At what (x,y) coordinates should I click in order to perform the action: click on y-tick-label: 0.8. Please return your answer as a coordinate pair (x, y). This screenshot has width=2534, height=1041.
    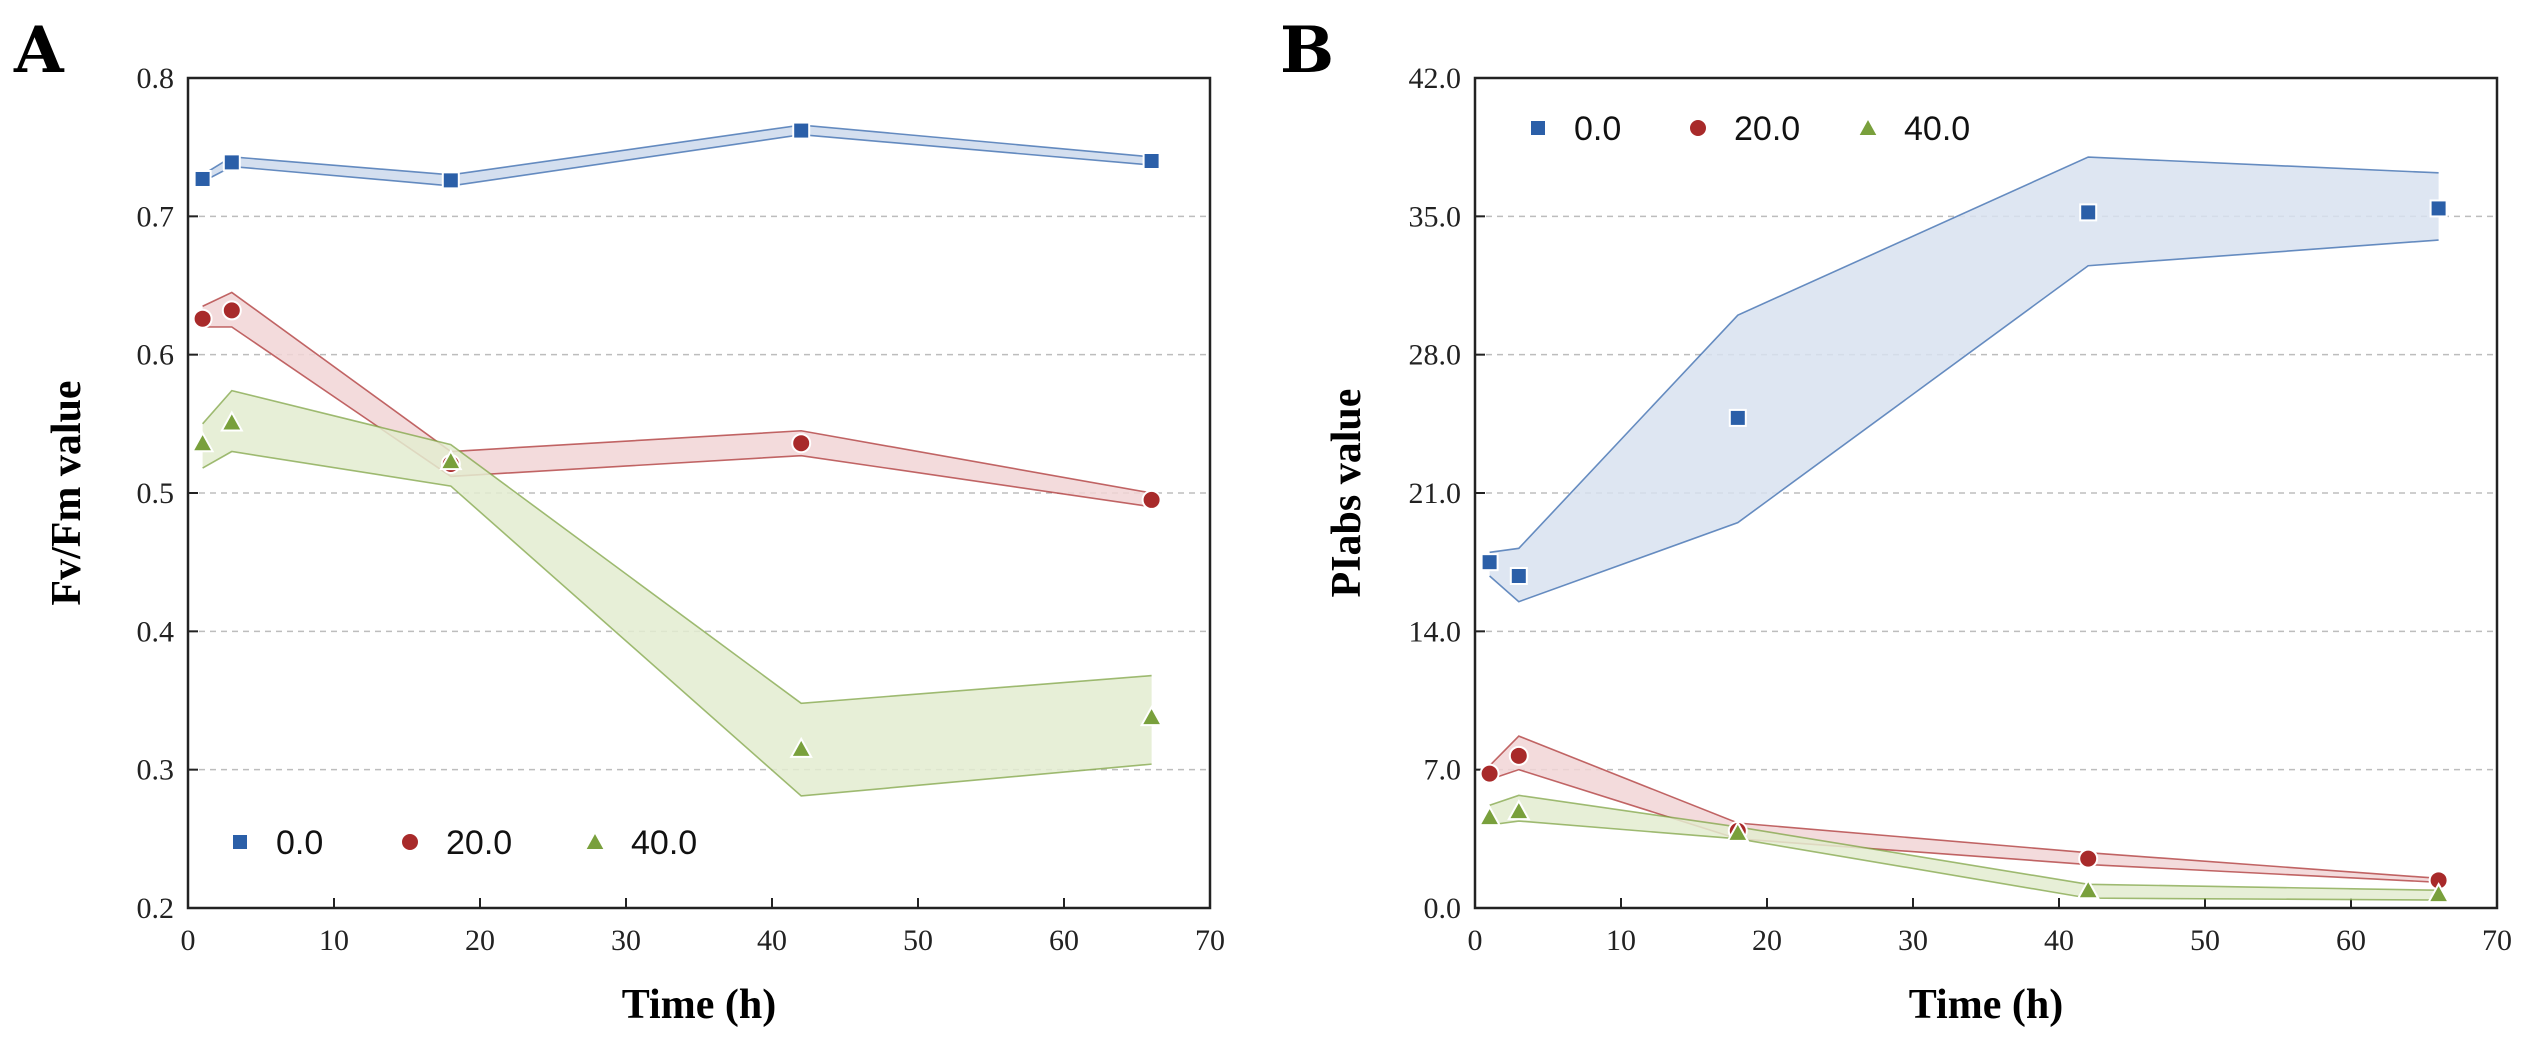
    Looking at the image, I should click on (156, 78).